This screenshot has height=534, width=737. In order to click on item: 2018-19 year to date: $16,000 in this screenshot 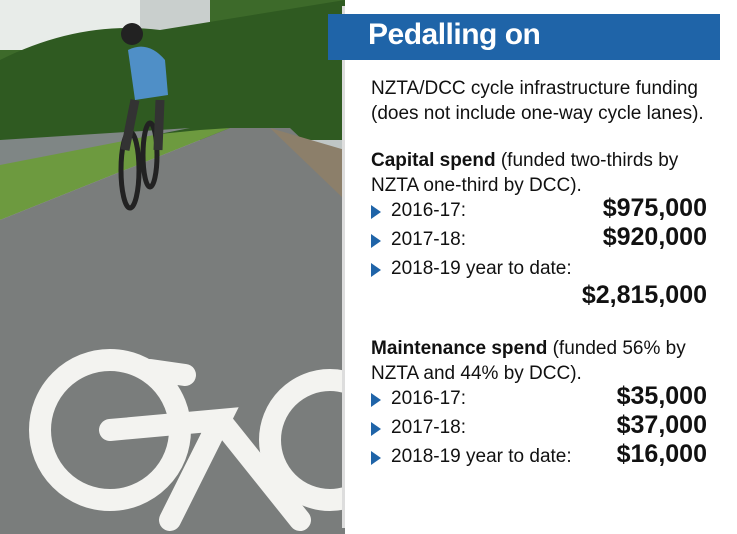, I will do `click(539, 456)`.